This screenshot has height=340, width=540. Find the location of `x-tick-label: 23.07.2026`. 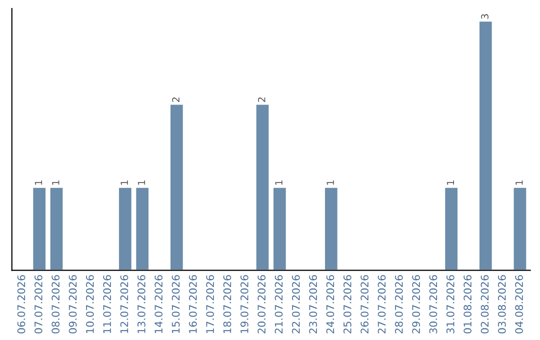

x-tick-label: 23.07.2026 is located at coordinates (313, 304).